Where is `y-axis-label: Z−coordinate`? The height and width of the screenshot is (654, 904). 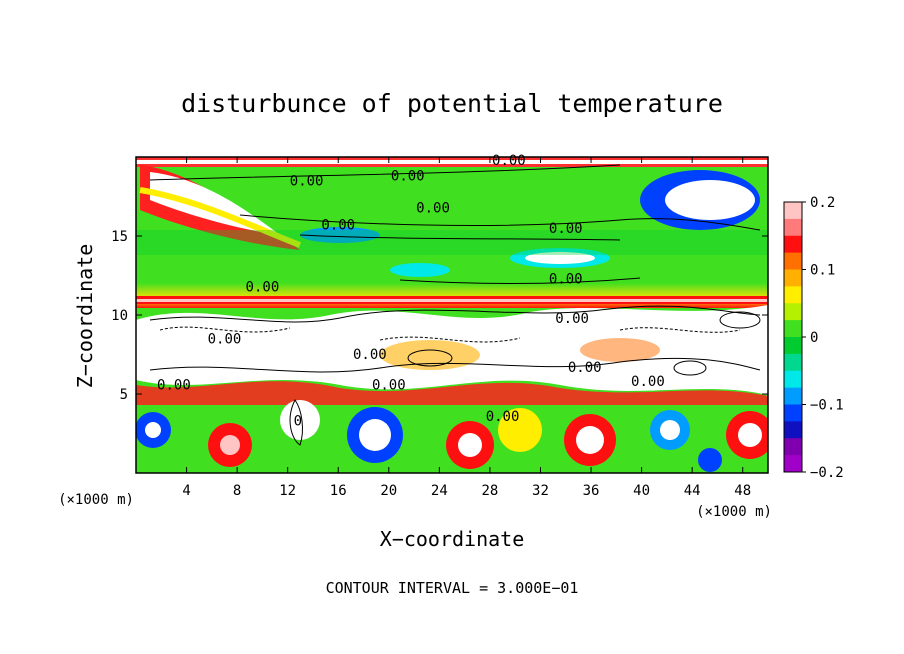
y-axis-label: Z−coordinate is located at coordinates (85, 316).